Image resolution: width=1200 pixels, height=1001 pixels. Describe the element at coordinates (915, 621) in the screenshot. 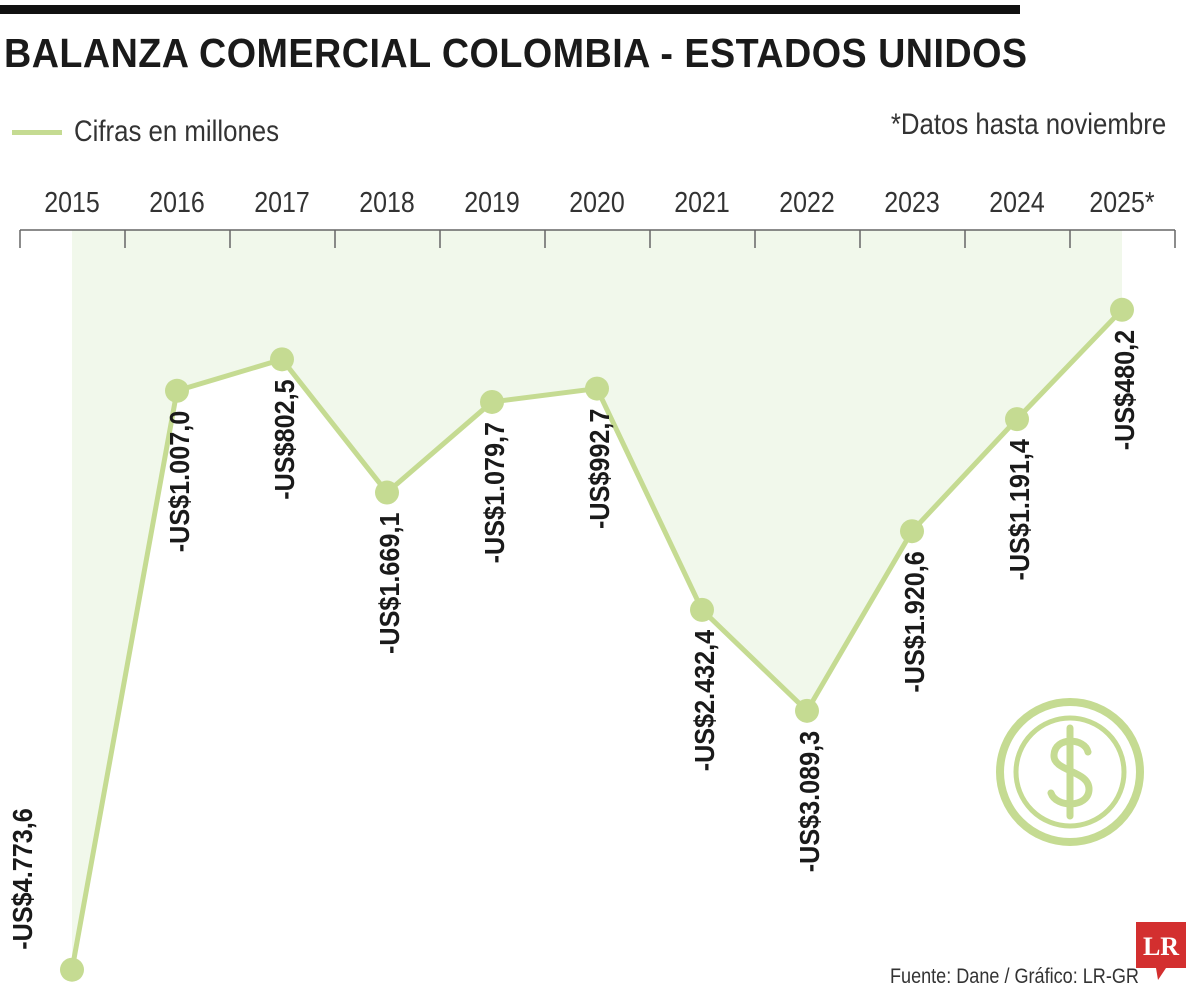

I see `data-label: -US$1.920,6` at that location.